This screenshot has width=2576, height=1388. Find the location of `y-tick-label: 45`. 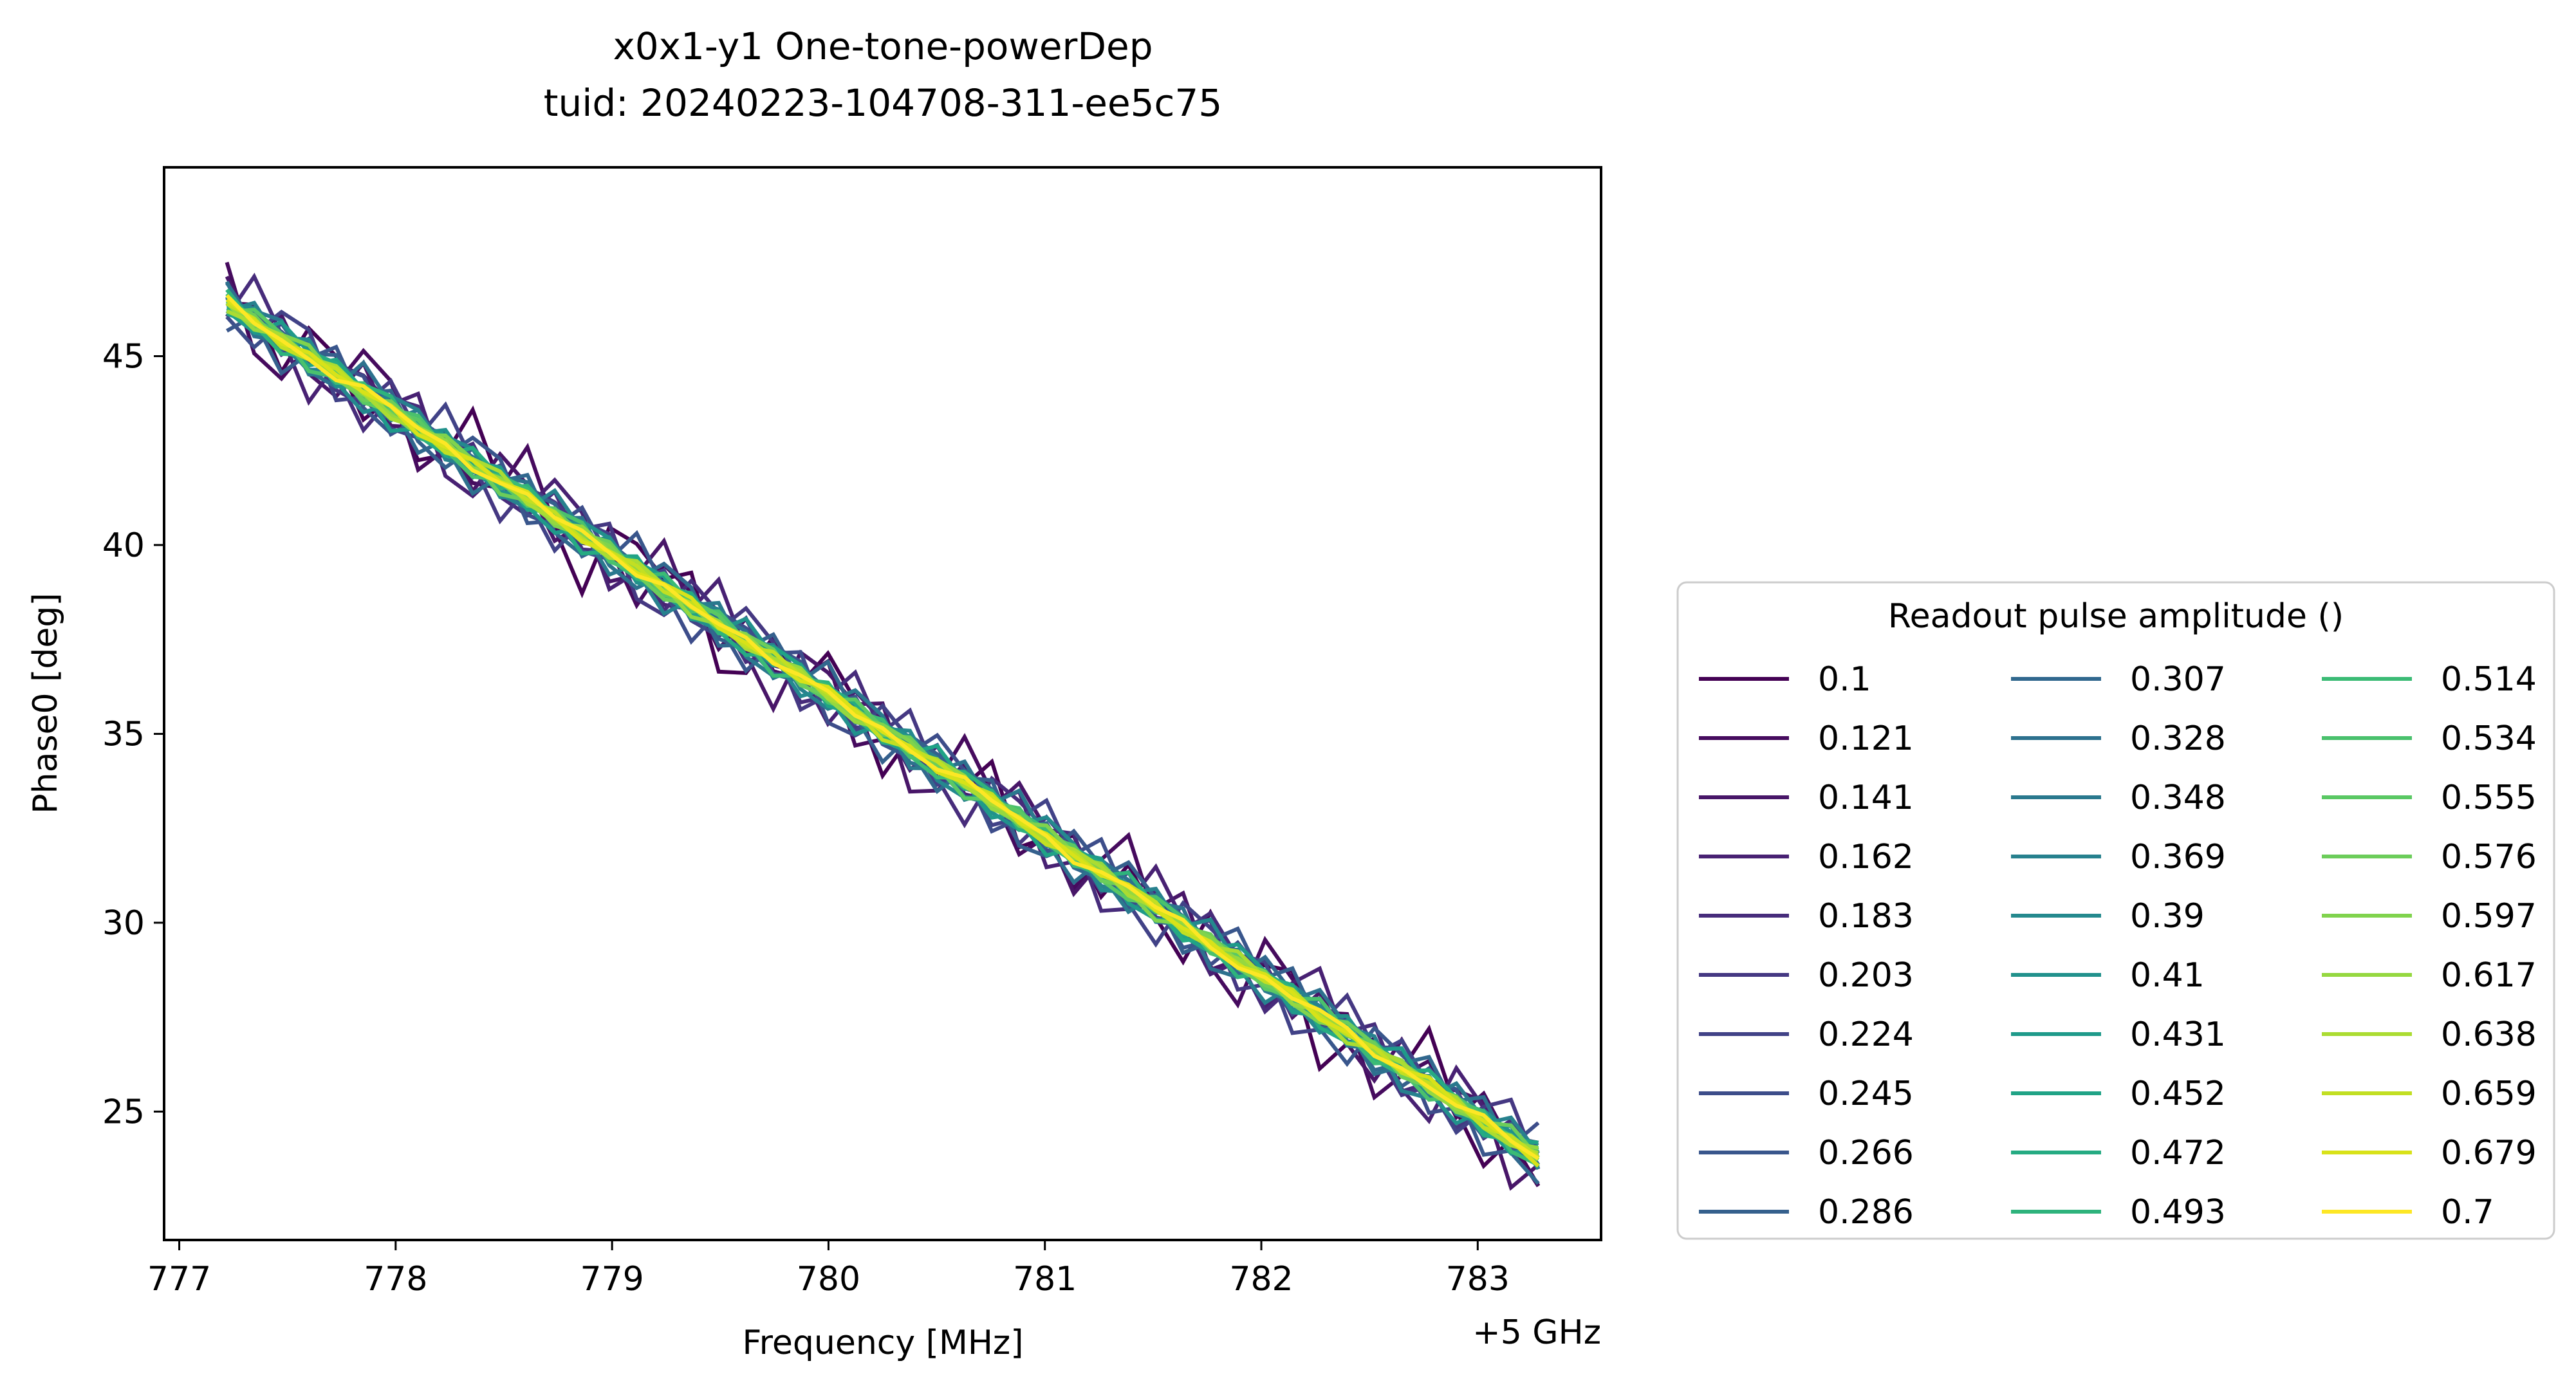

y-tick-label: 45 is located at coordinates (123, 356).